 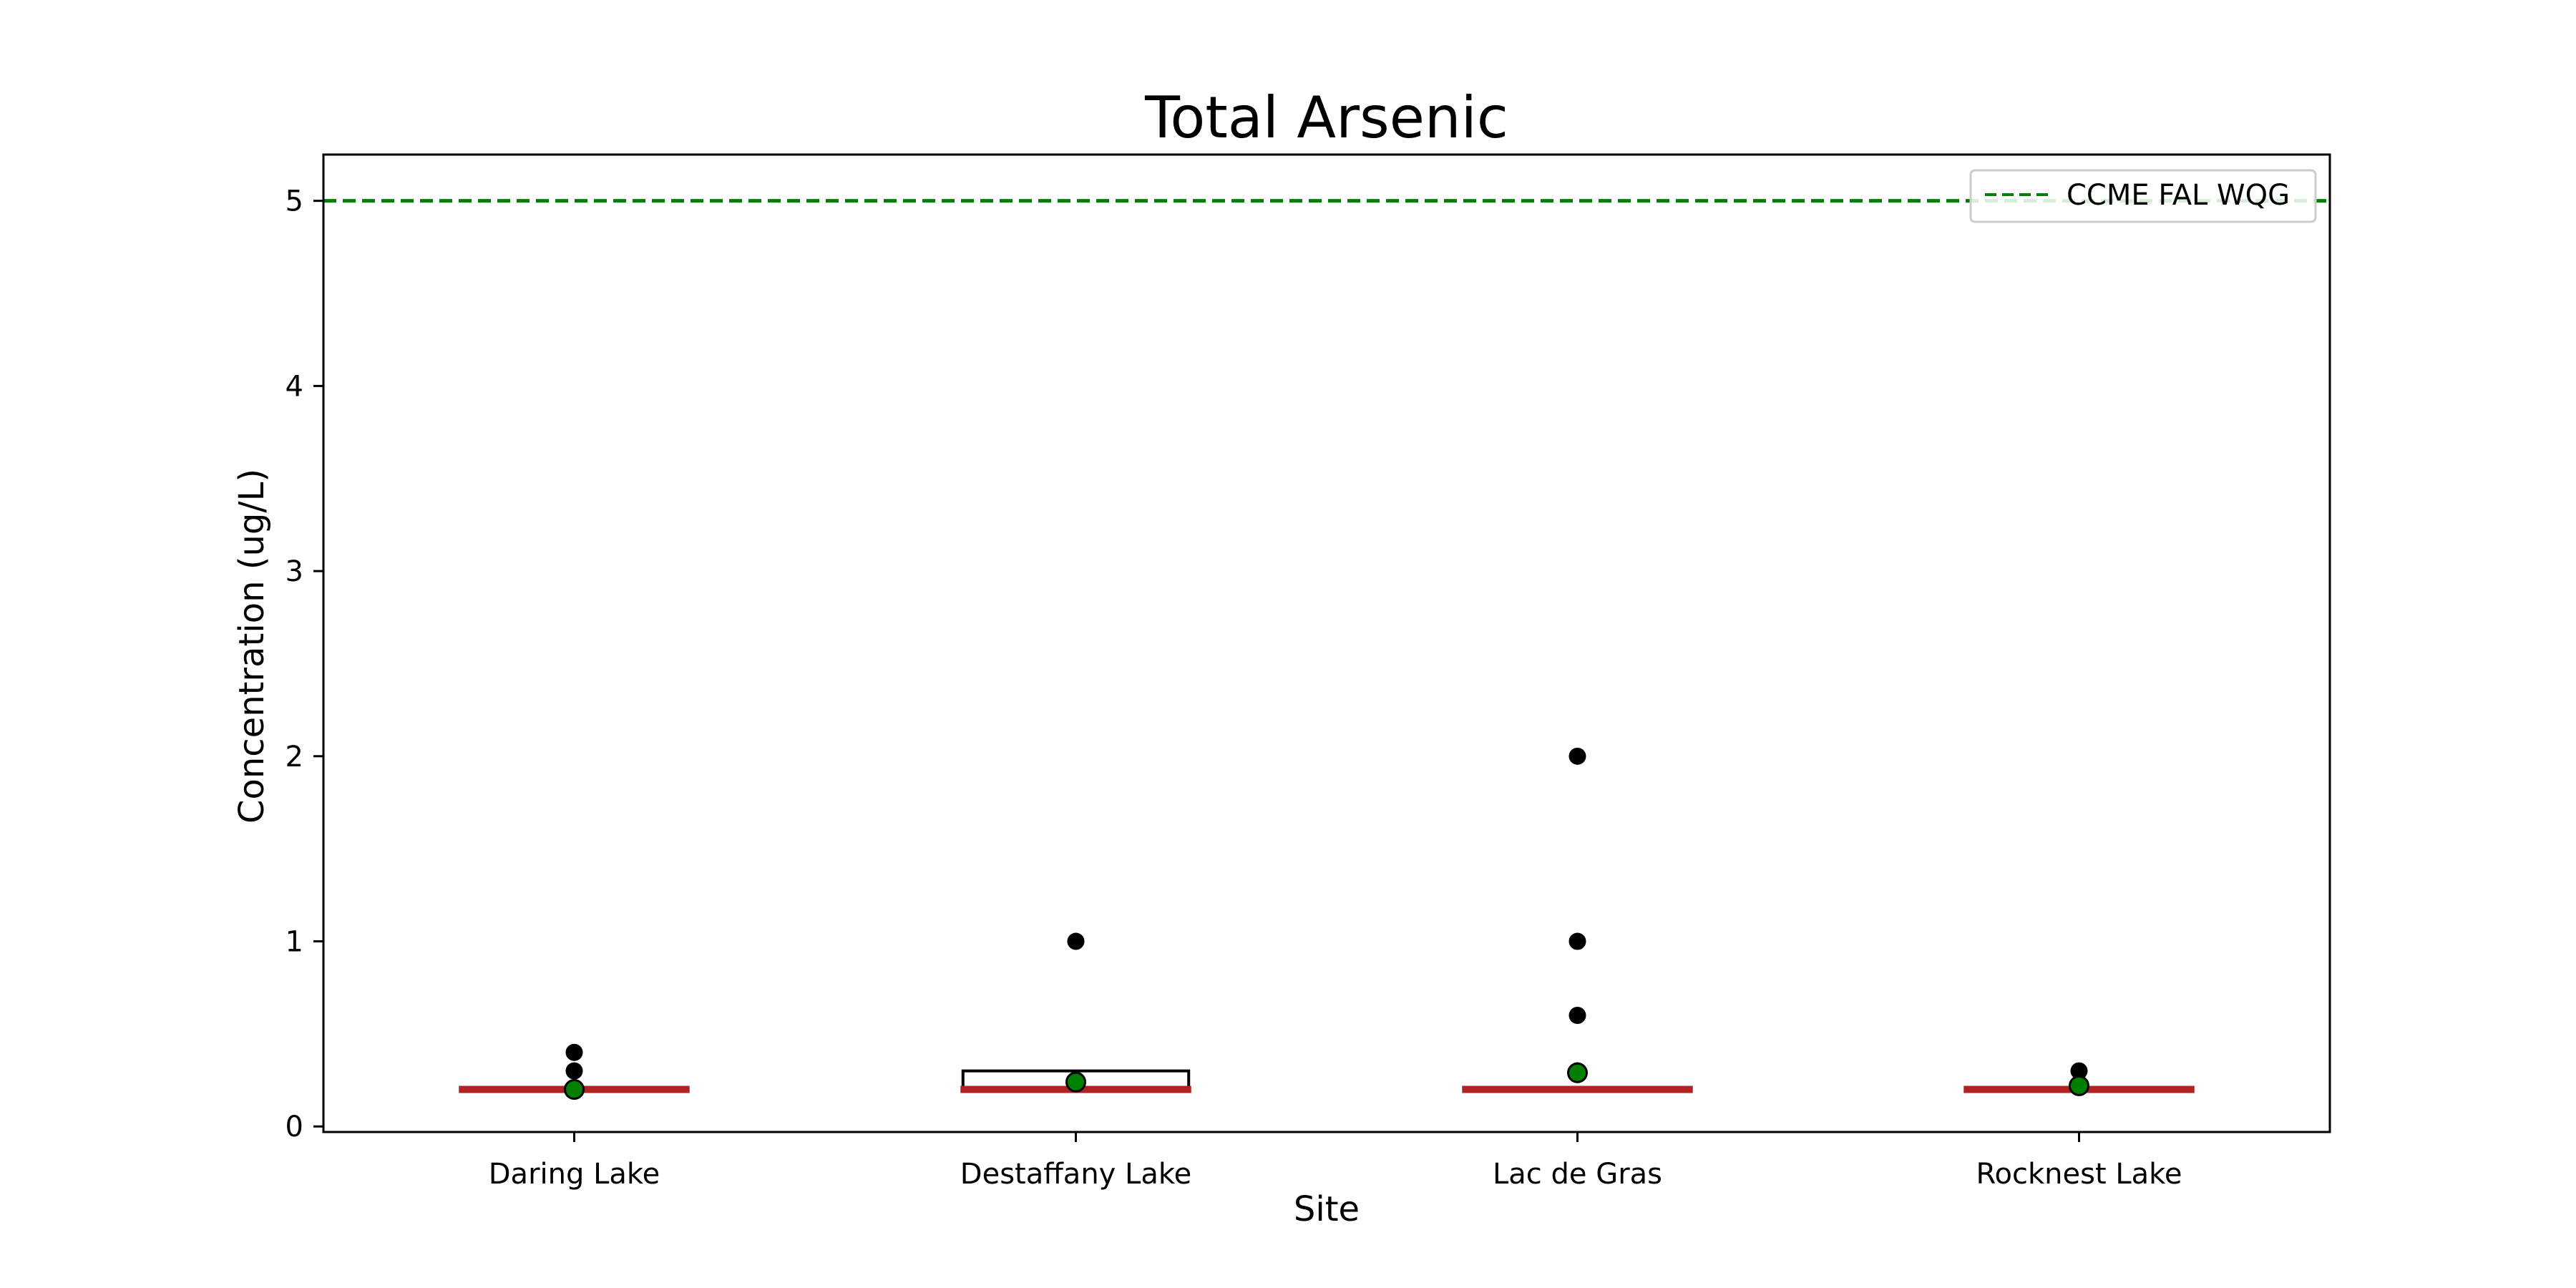 What do you see at coordinates (2079, 1174) in the screenshot?
I see `x-tick-label: Rocknest Lake` at bounding box center [2079, 1174].